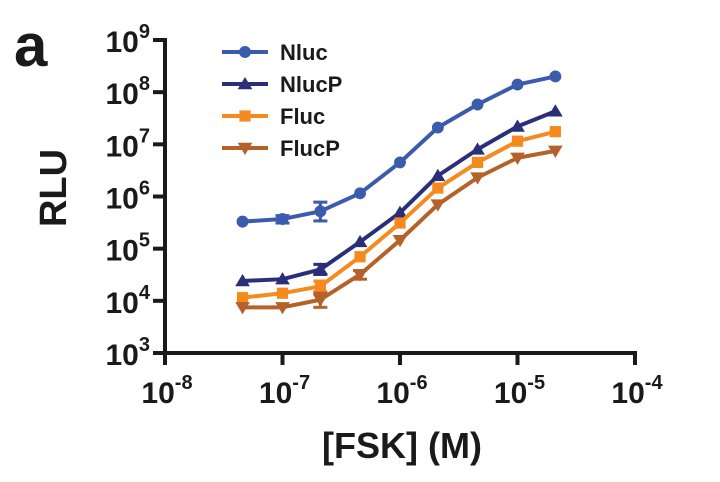 This screenshot has width=720, height=482. Describe the element at coordinates (301, 383) in the screenshot. I see `x-tick-label-exponent: -7` at that location.